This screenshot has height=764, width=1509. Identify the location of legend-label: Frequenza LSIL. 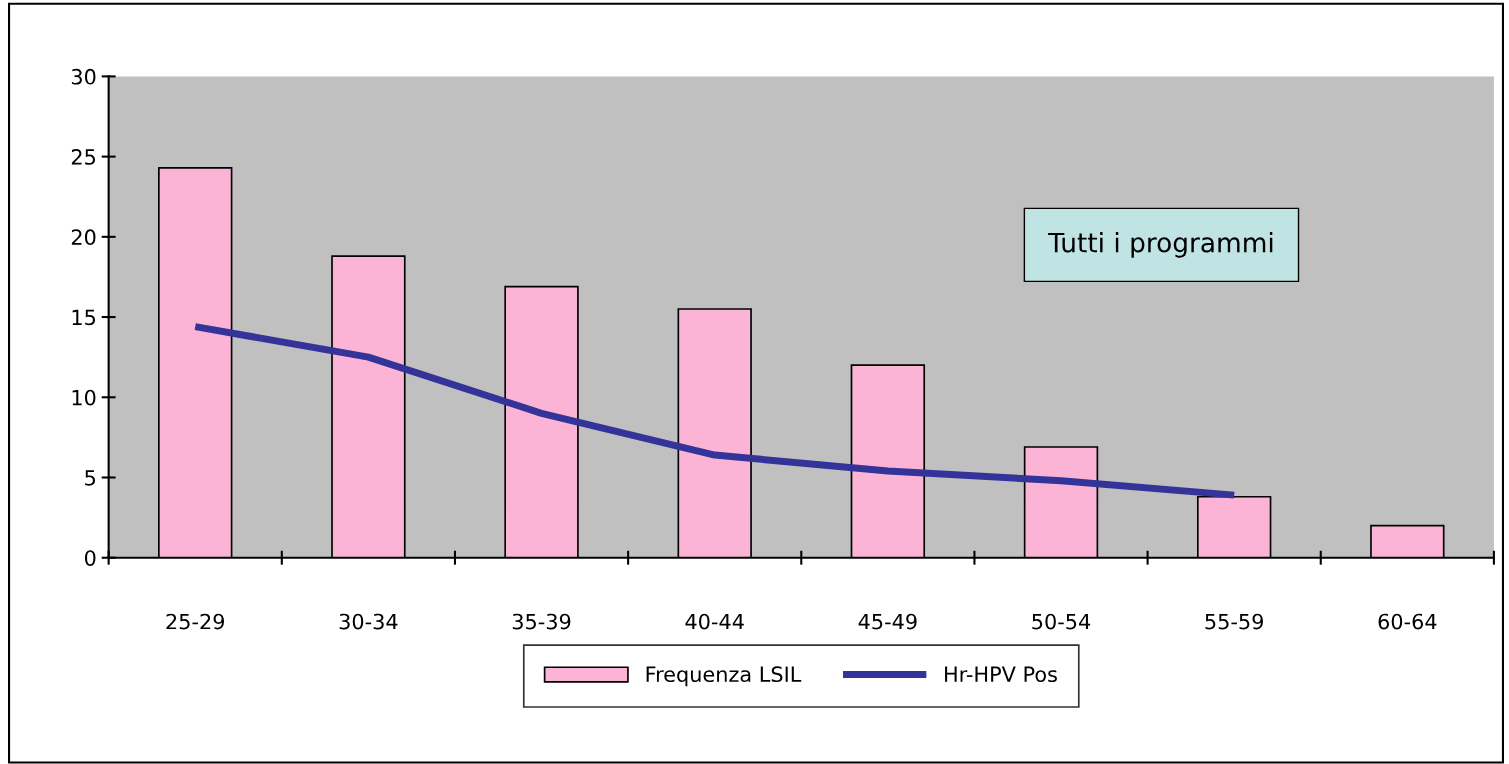
(724, 676).